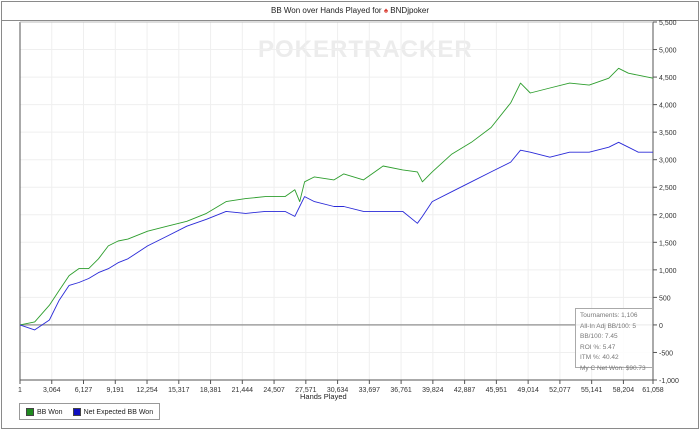 This screenshot has height=430, width=700. Describe the element at coordinates (666, 353) in the screenshot. I see `y-tick-label: -500` at that location.